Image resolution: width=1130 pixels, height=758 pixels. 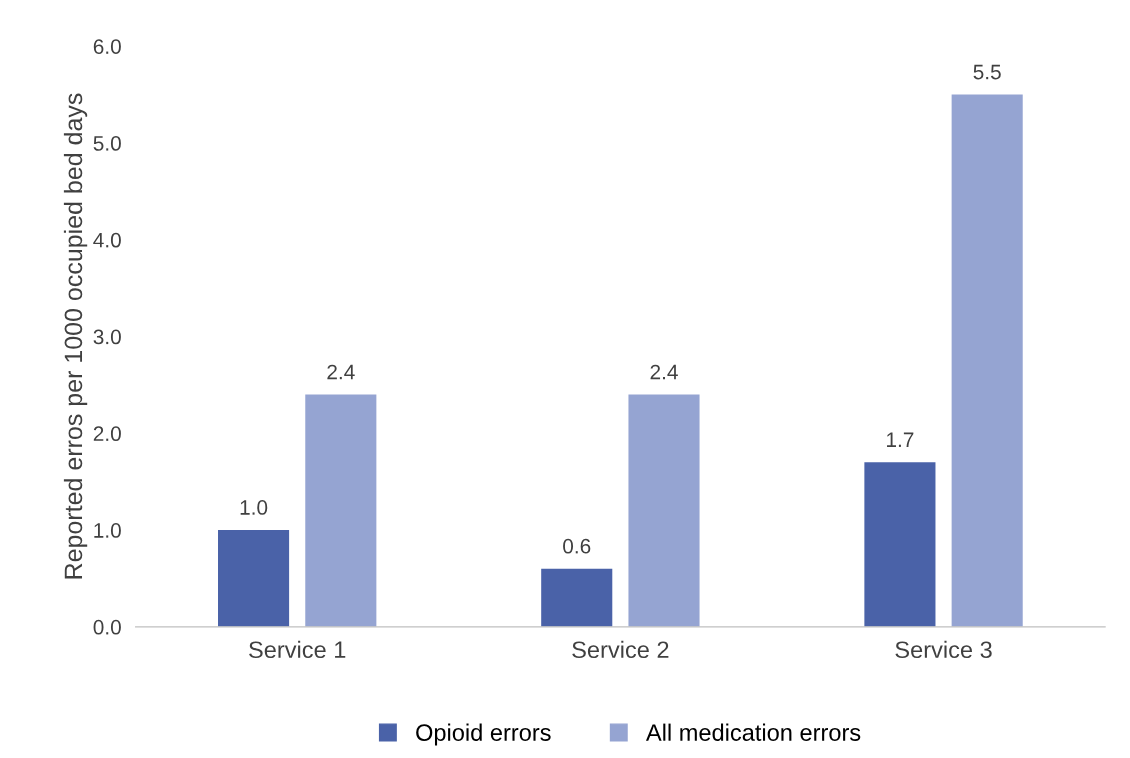 What do you see at coordinates (107, 627) in the screenshot?
I see `y-tick-label: 0.0` at bounding box center [107, 627].